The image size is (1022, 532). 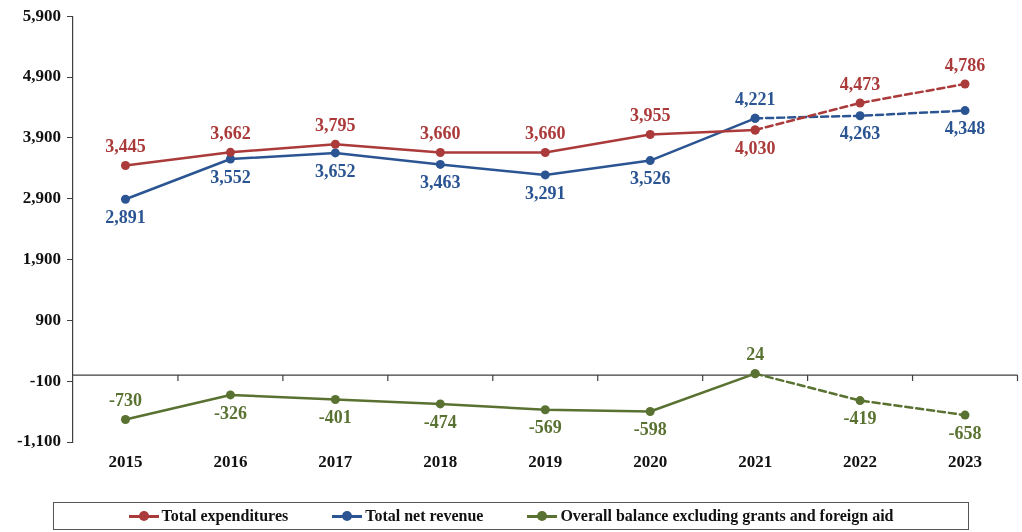 What do you see at coordinates (230, 176) in the screenshot?
I see `data-label: 3,552` at bounding box center [230, 176].